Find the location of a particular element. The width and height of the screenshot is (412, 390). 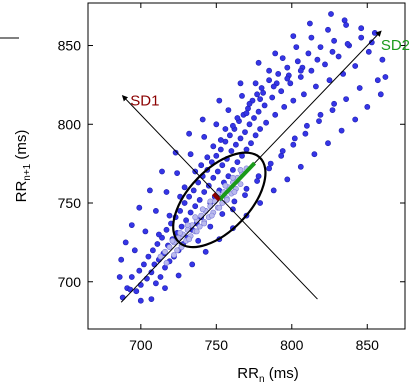

sd2-segment is located at coordinates (236, 181).